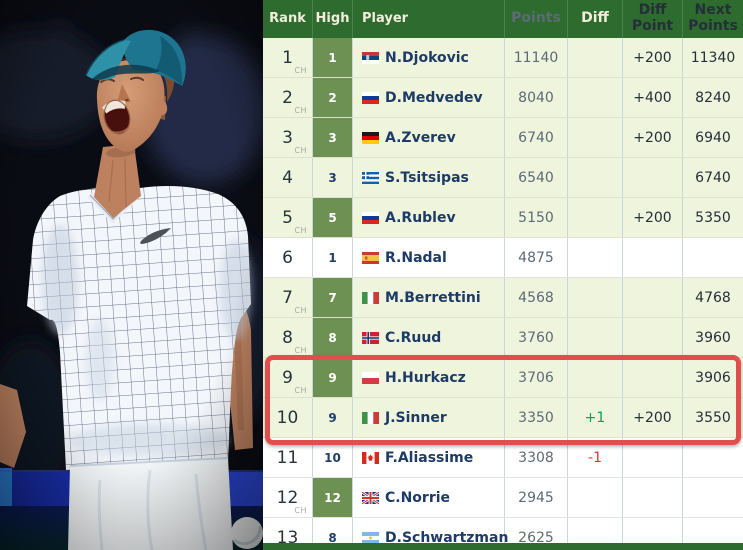  Describe the element at coordinates (370, 57) in the screenshot. I see `flag-serbia-icon` at that location.